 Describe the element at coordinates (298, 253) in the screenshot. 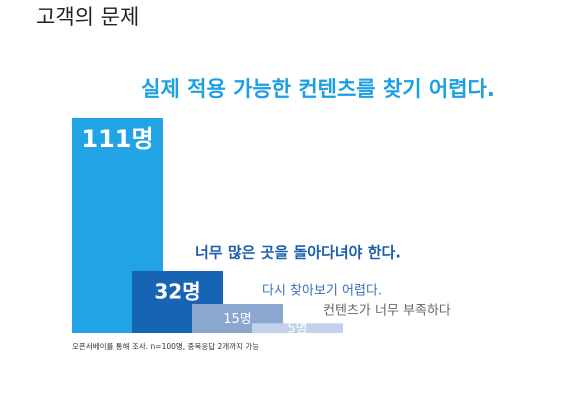

I see `bar-annotation: 너무 많은 곳을 돌아다녀야 한다.` at that location.